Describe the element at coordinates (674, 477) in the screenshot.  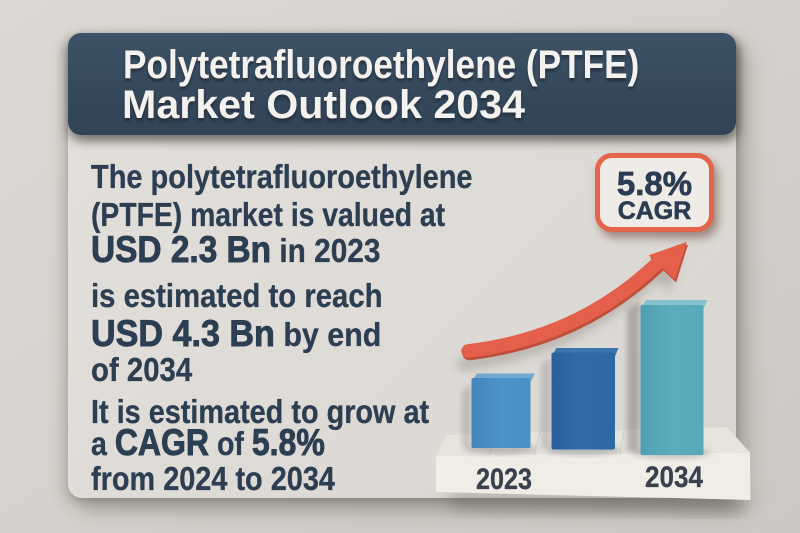
I see `svg-text: 2034` at that location.